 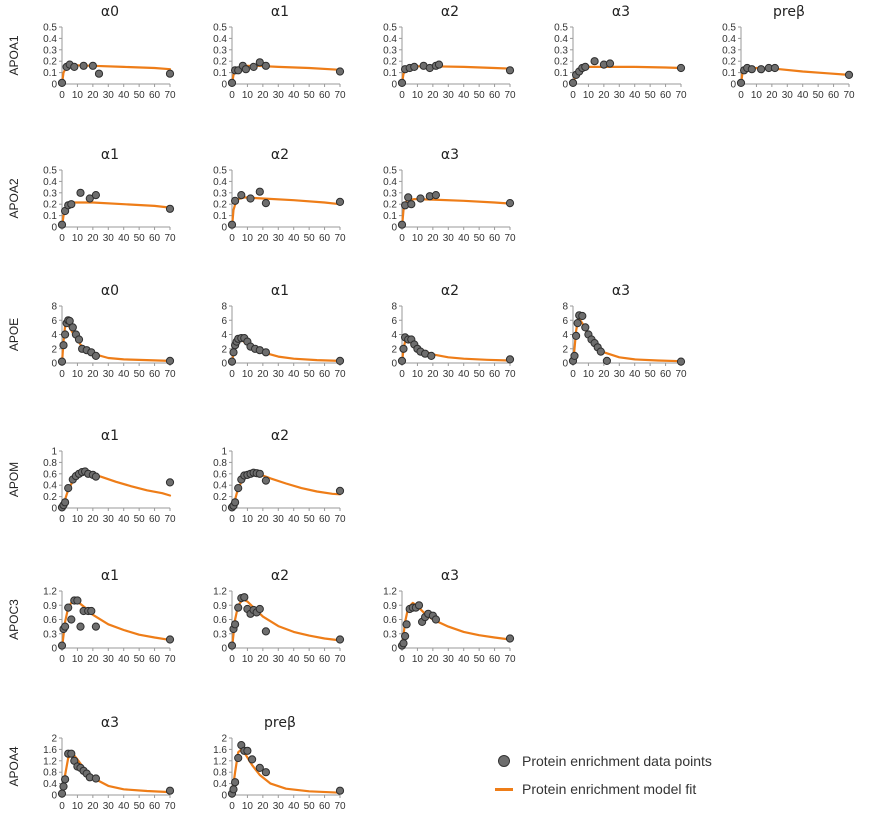 I want to click on y-tick-label: 1, so click(x=224, y=452).